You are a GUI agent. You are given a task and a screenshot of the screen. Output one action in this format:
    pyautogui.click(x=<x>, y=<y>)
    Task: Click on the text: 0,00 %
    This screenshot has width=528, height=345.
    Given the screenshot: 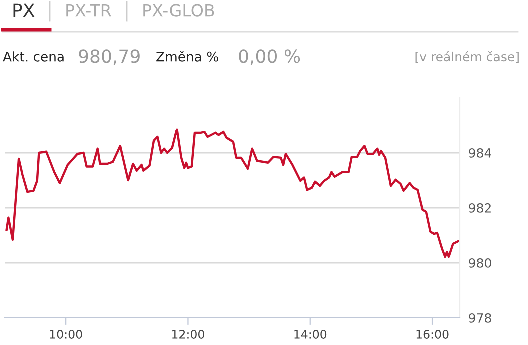 What is the action you would take?
    pyautogui.click(x=269, y=58)
    